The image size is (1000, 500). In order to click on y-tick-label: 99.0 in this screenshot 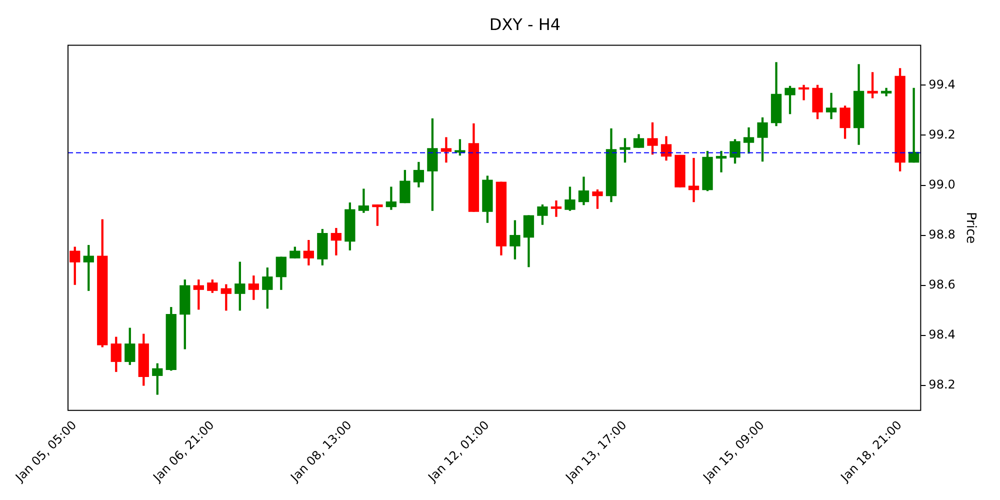, I will do `click(942, 184)`.